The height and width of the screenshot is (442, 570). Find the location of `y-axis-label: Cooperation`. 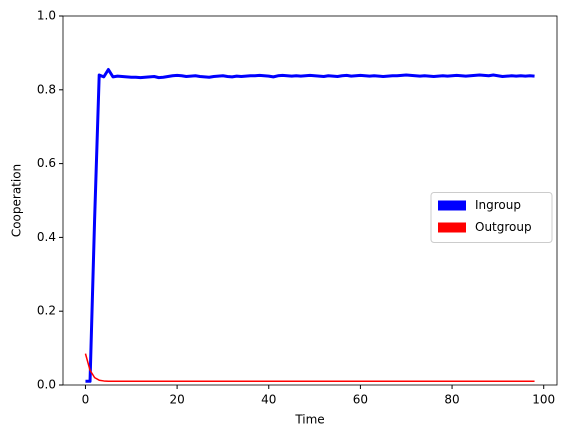

y-axis-label: Cooperation is located at coordinates (17, 200).